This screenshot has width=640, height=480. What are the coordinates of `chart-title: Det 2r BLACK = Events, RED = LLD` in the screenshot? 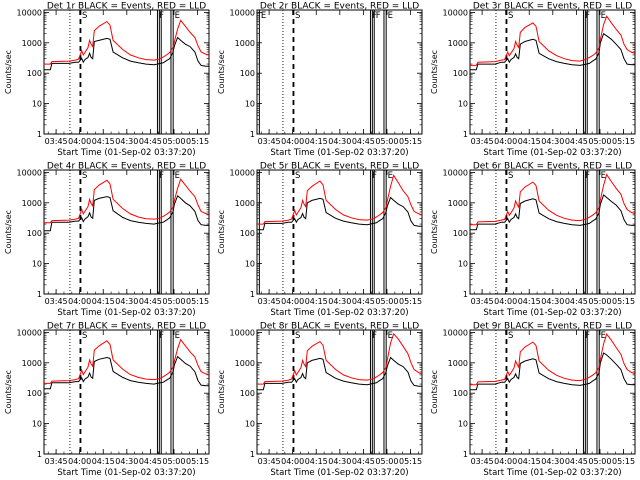 It's located at (339, 7).